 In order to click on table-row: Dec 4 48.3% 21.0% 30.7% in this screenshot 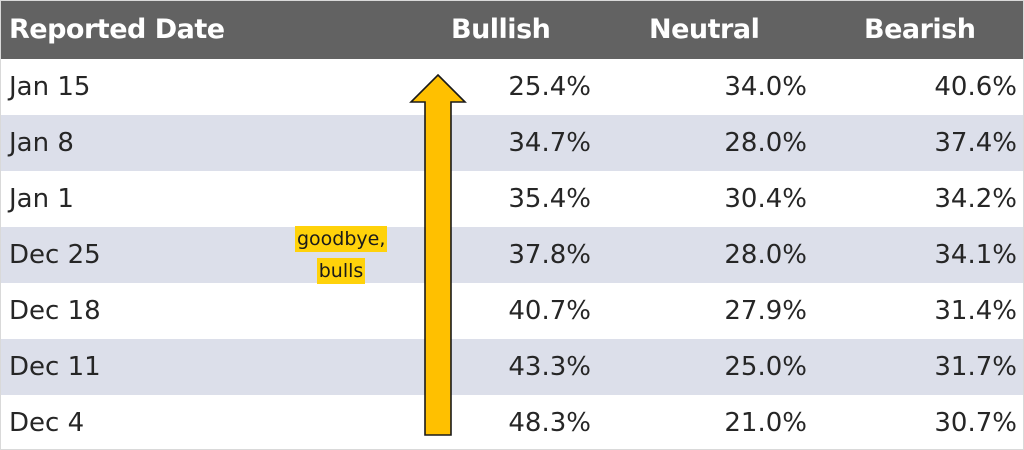, I will do `click(512, 422)`.